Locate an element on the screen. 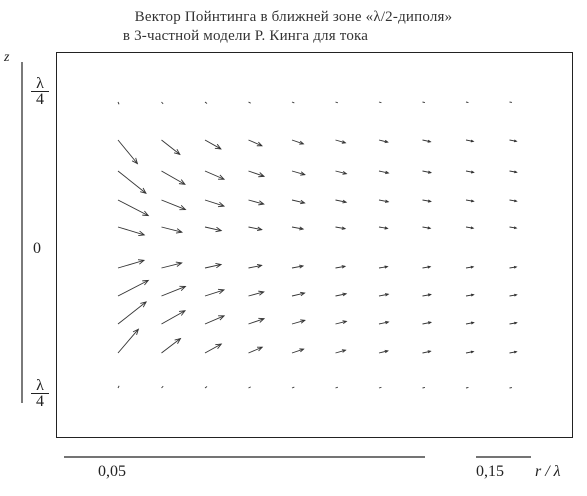 The height and width of the screenshot is (496, 587). y-tick-bottom-den: 4 is located at coordinates (40, 401).